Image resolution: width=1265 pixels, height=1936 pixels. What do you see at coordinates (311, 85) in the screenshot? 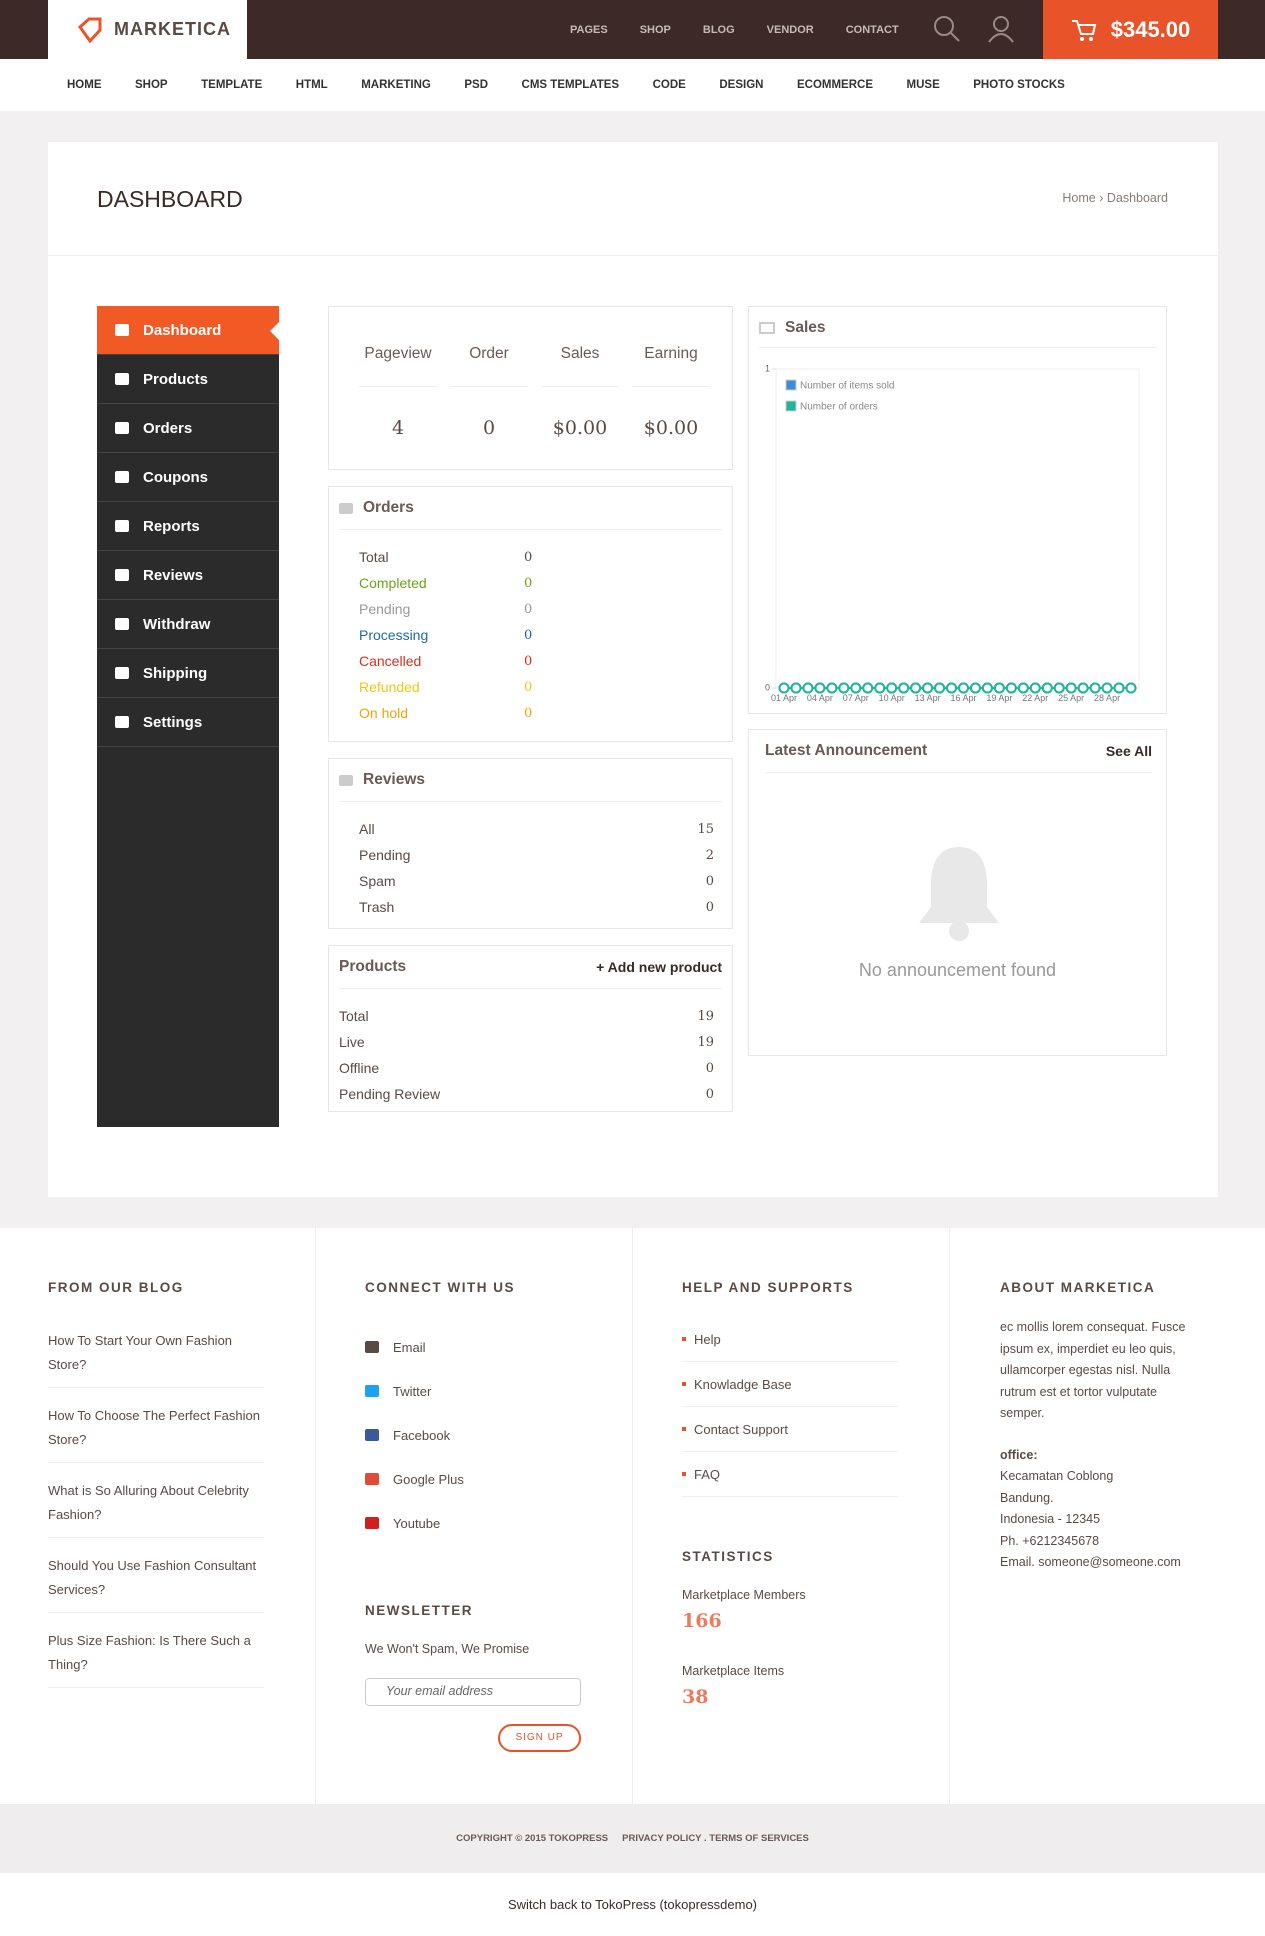
I see `nav-link: HTML` at bounding box center [311, 85].